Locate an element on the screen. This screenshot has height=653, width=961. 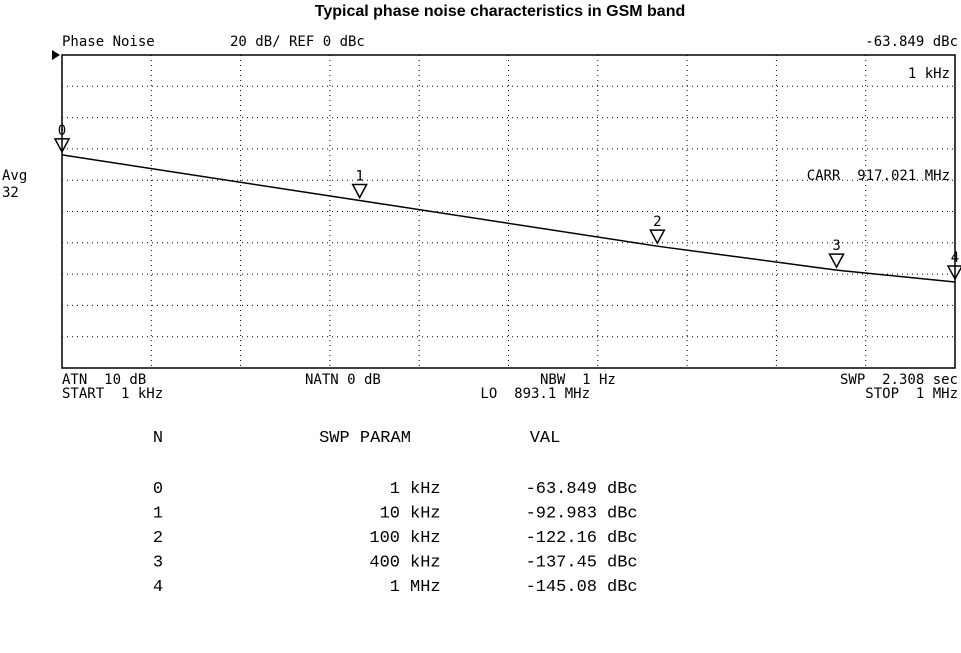
table-header: N is located at coordinates (158, 438).